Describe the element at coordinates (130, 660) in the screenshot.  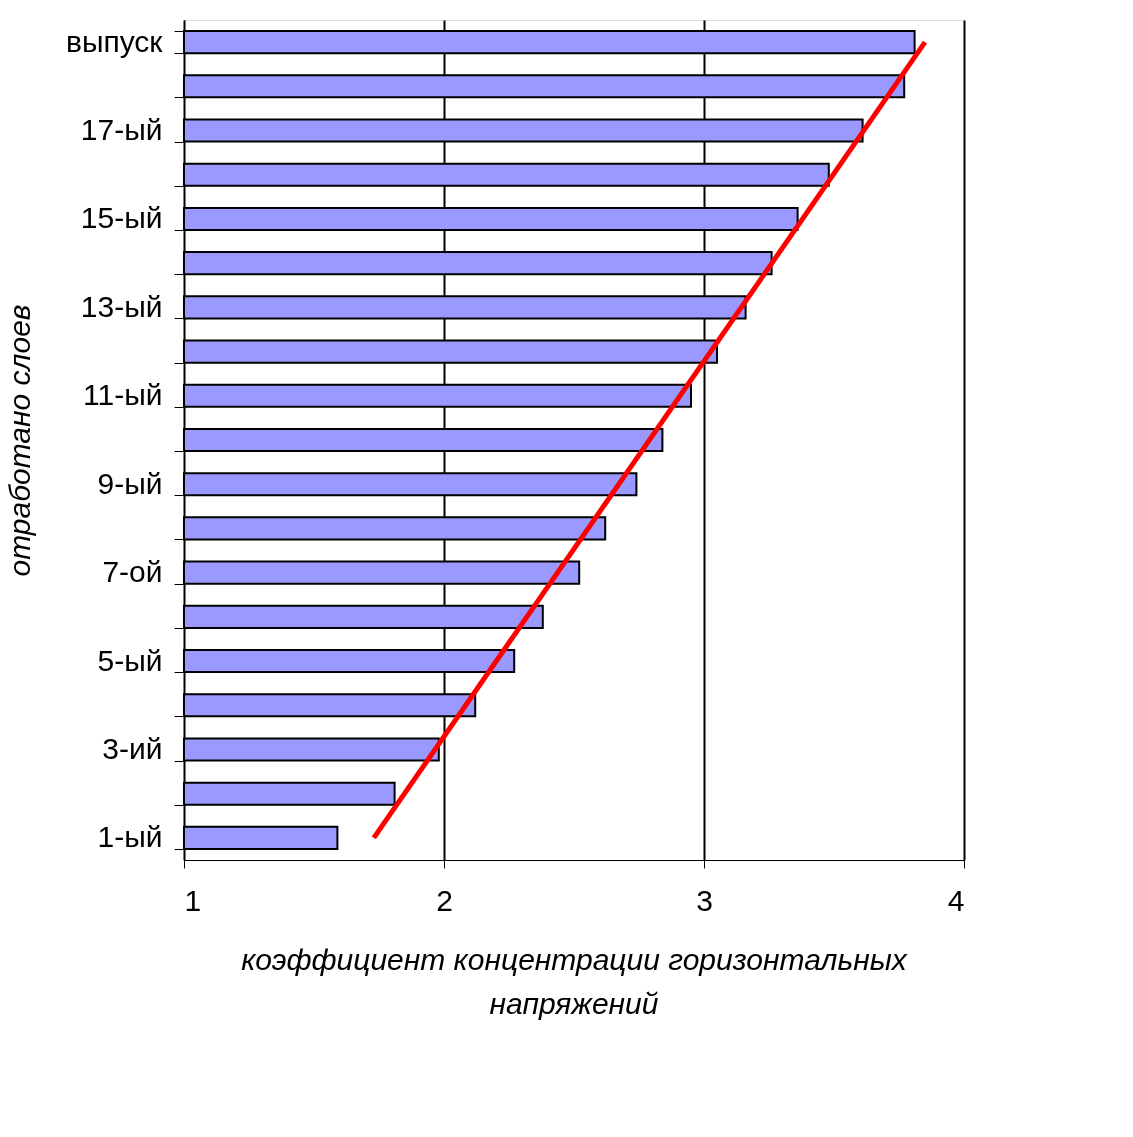
I see `y-tick-label: 5-ый` at that location.